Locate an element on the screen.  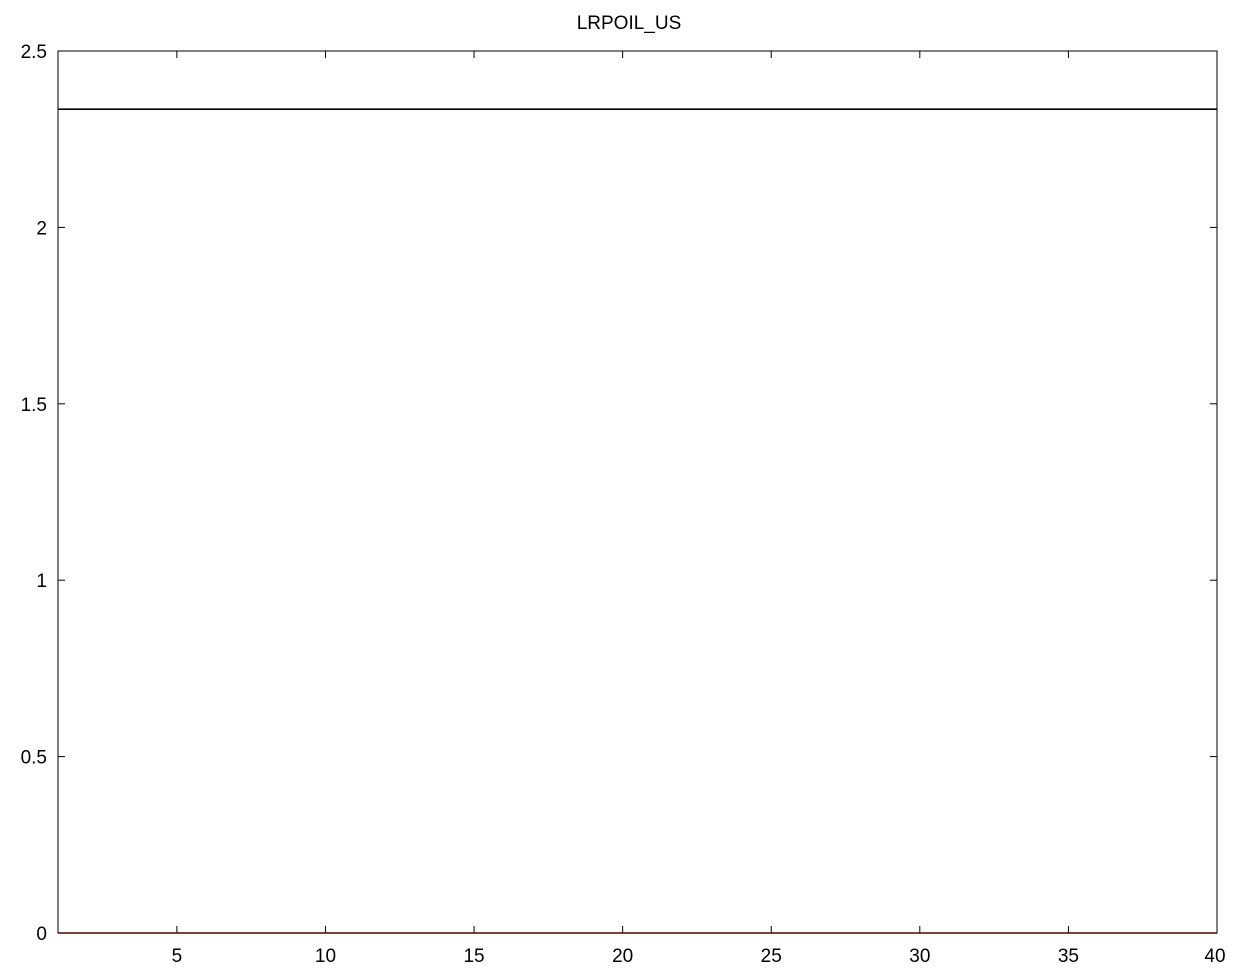
x-tick-label: 30 is located at coordinates (919, 956).